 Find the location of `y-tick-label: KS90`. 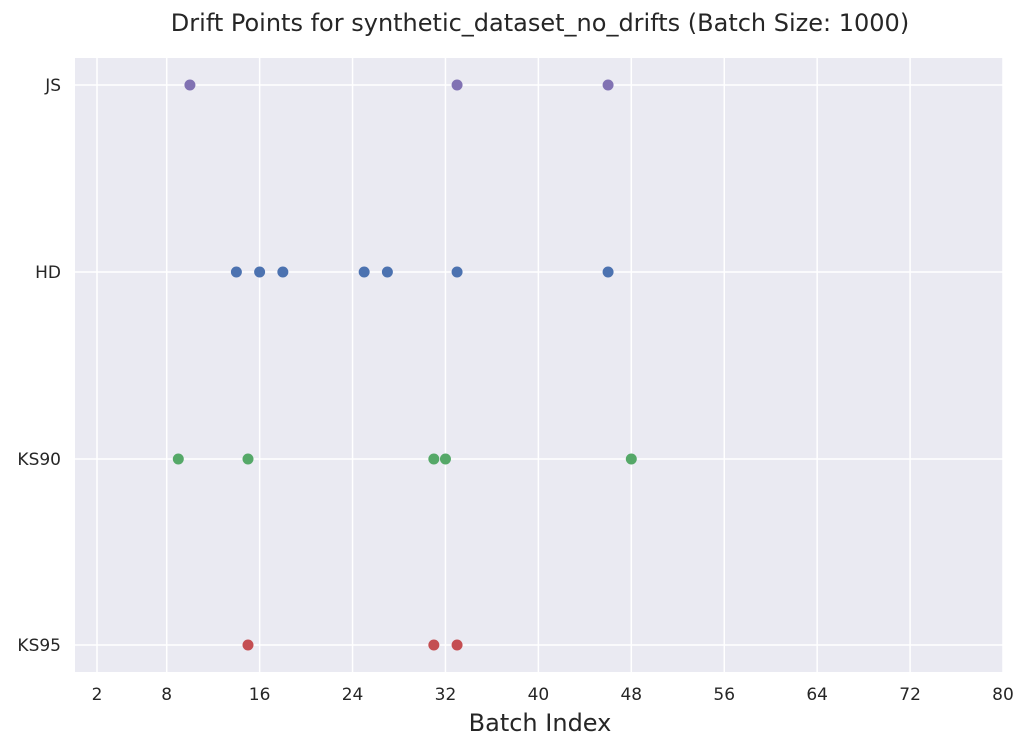

y-tick-label: KS90 is located at coordinates (39, 460).